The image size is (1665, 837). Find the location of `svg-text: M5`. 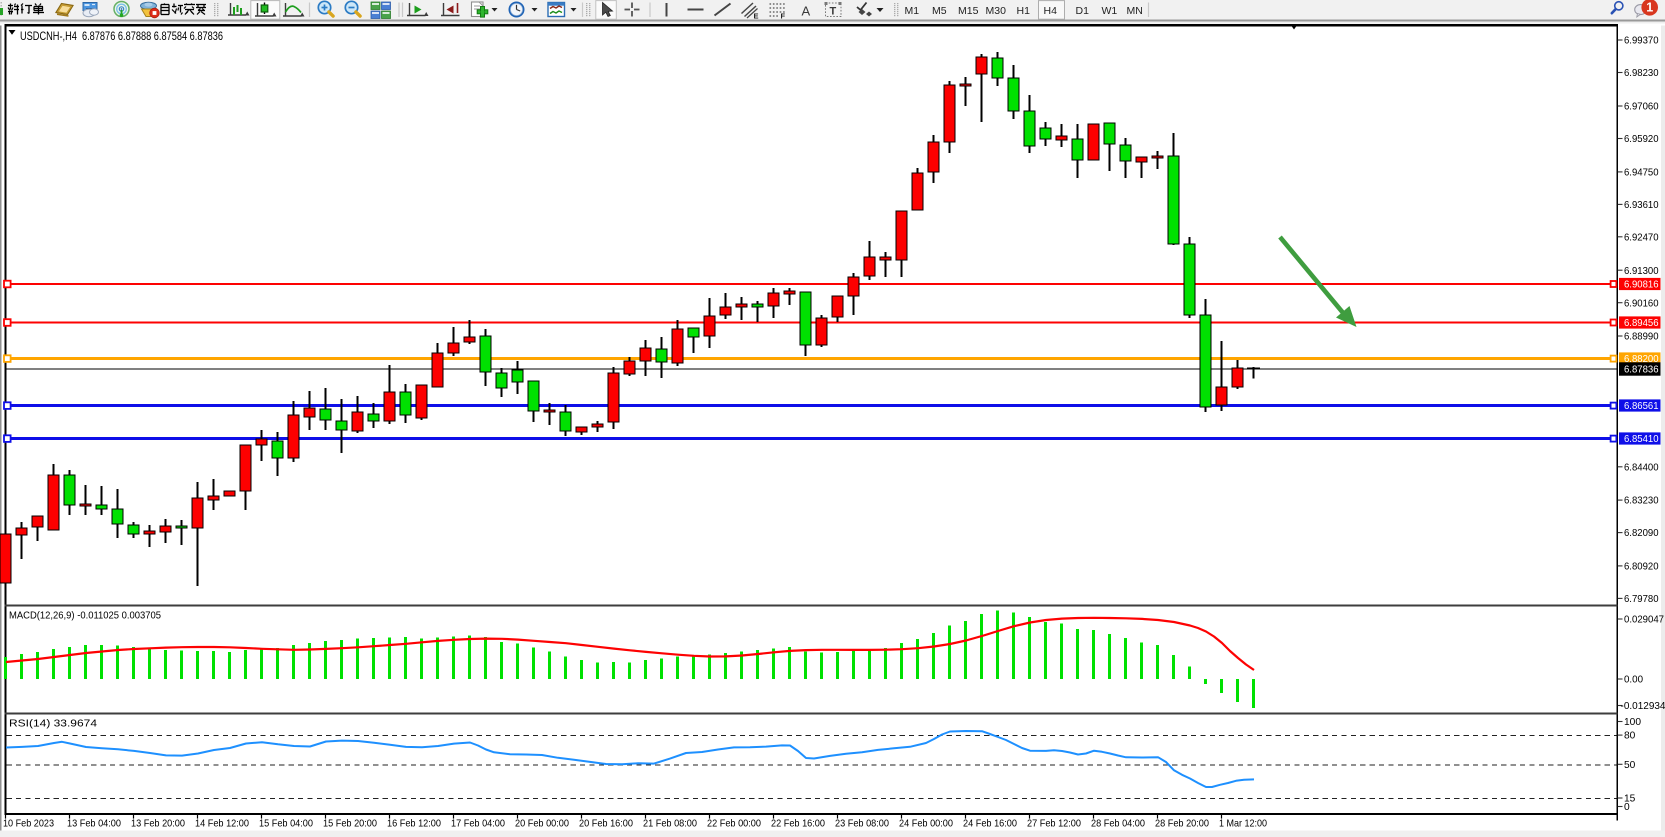

svg-text: M5 is located at coordinates (939, 11).